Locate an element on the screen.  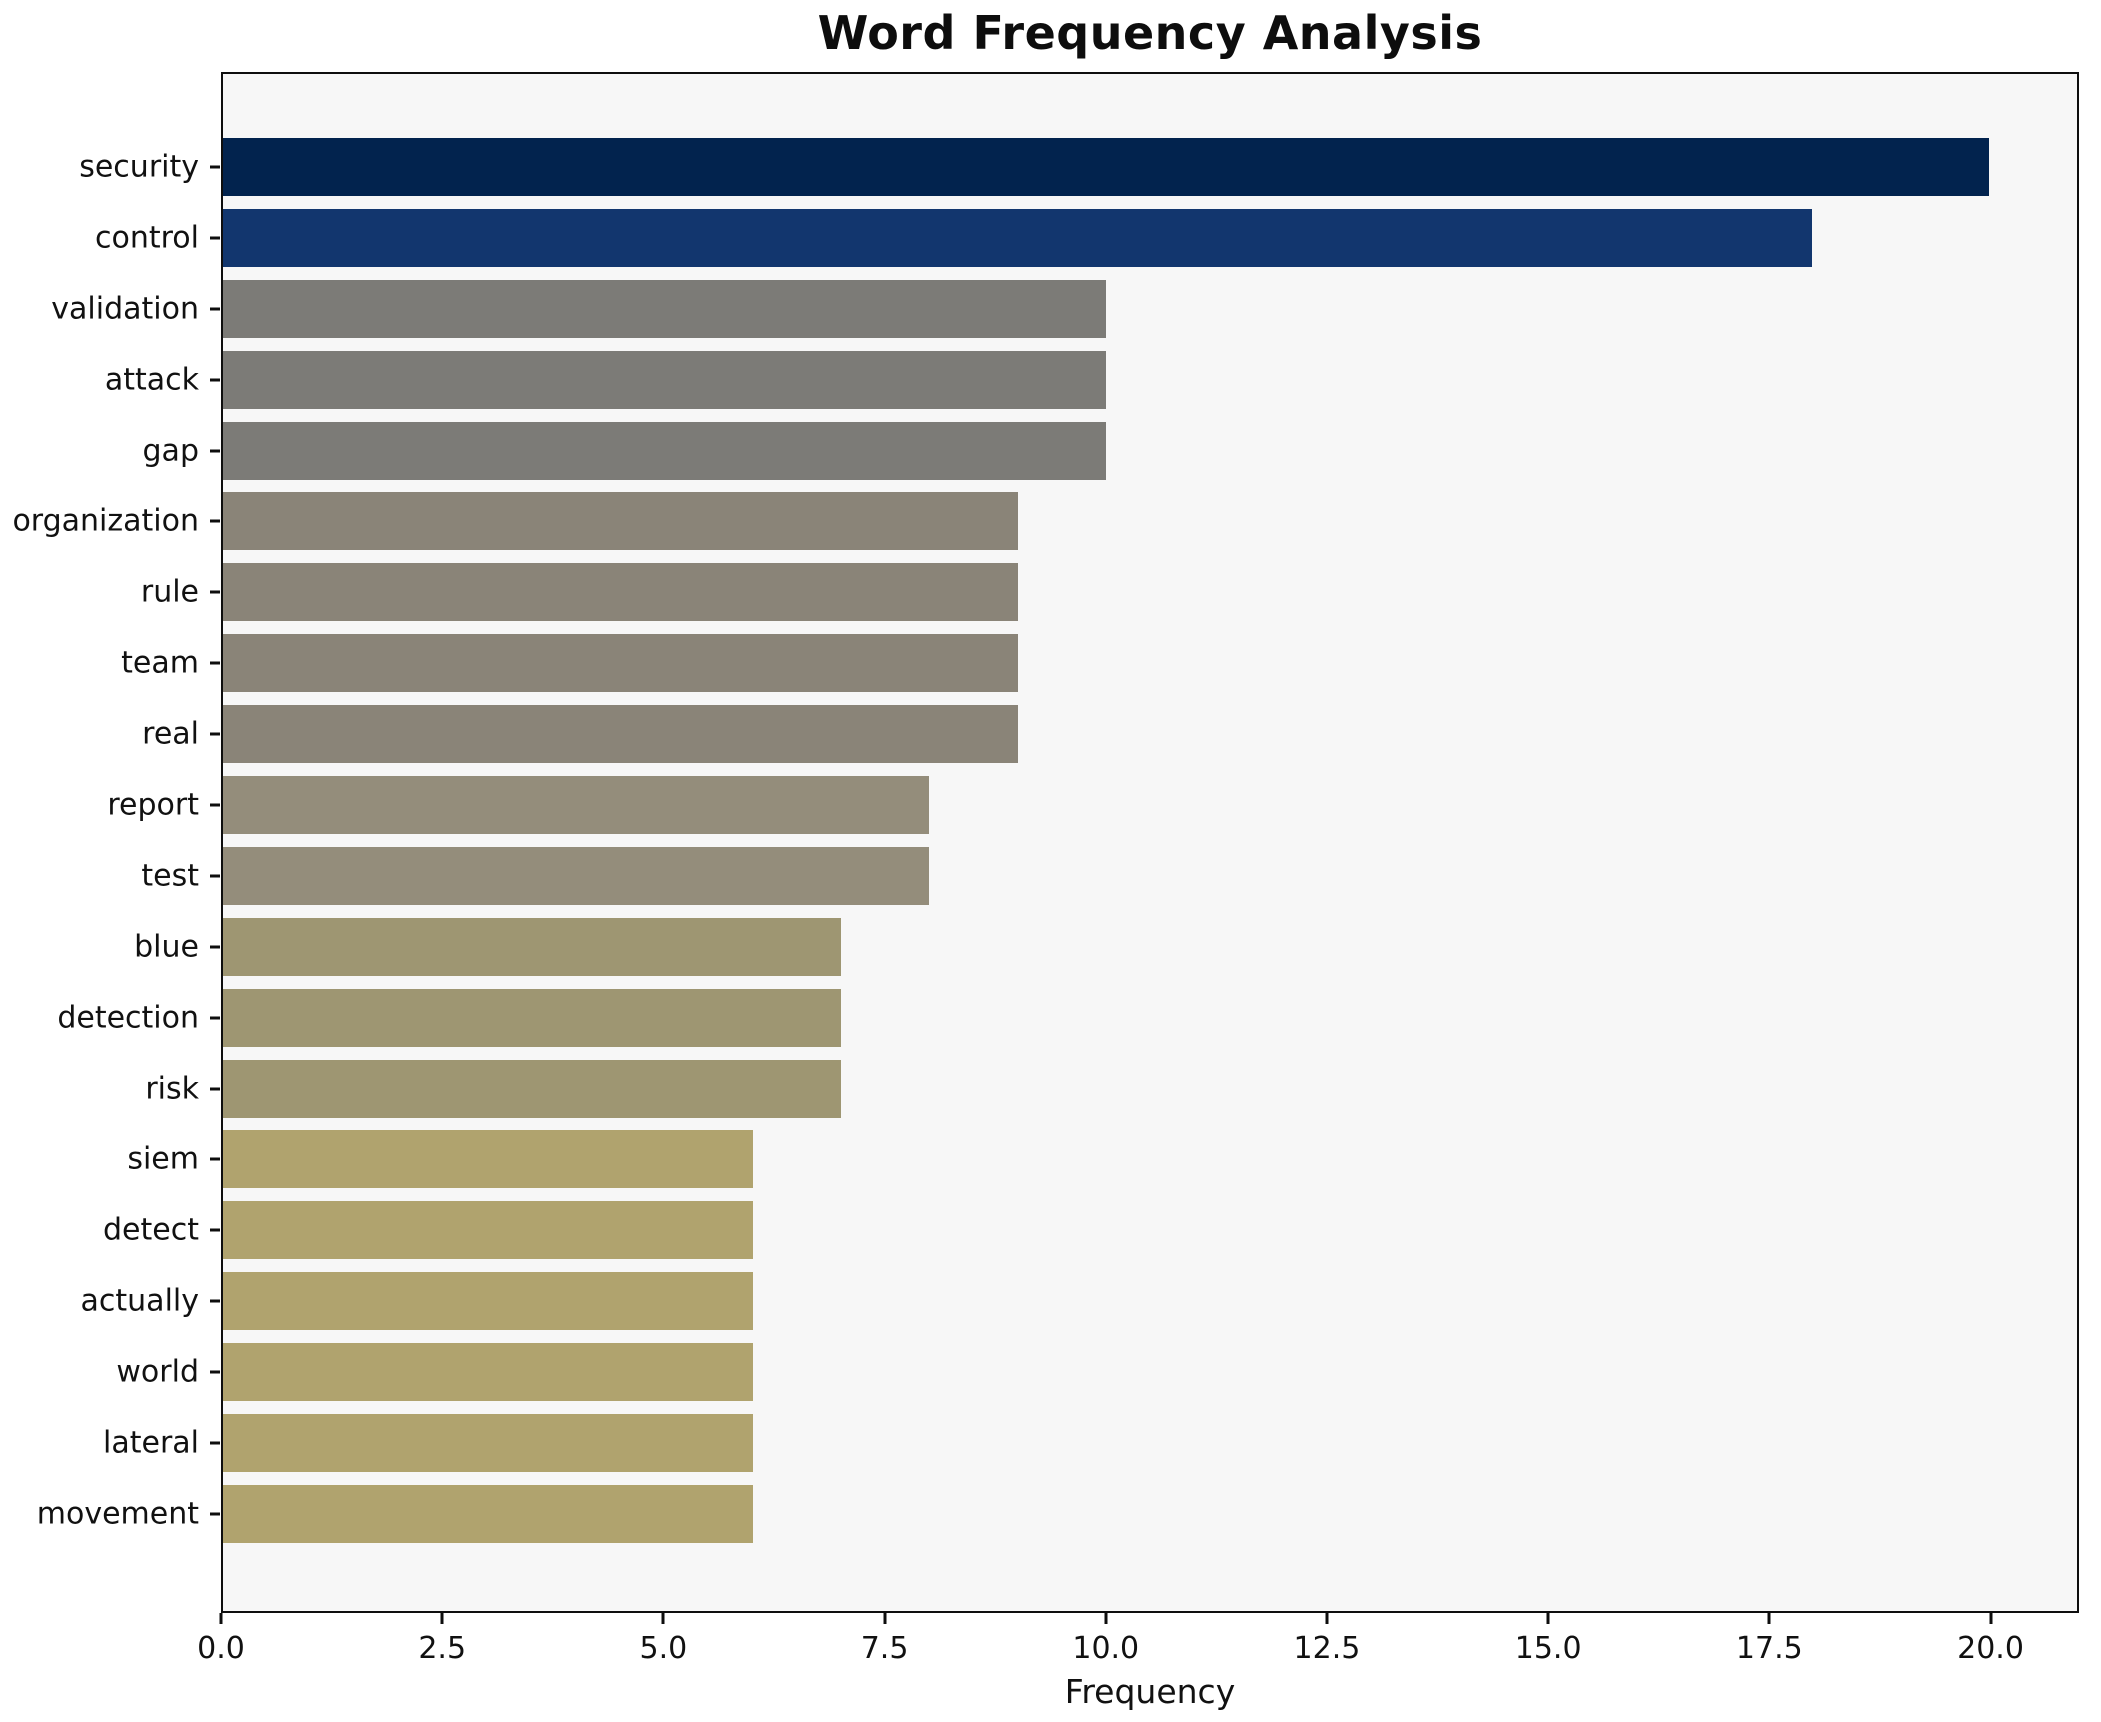
bar-row: attack is located at coordinates (1091, 379).